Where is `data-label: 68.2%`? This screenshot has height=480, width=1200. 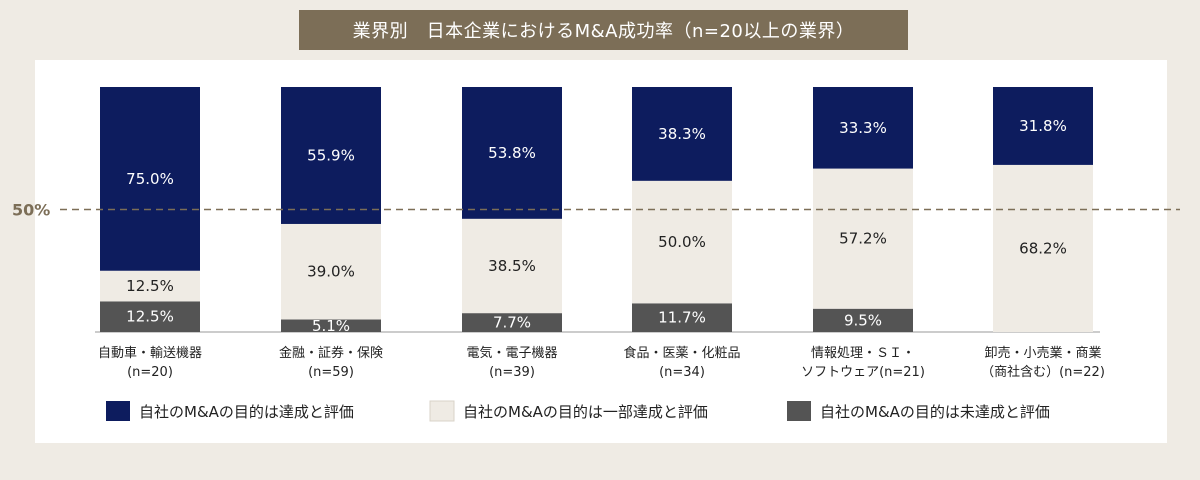 data-label: 68.2% is located at coordinates (1043, 248).